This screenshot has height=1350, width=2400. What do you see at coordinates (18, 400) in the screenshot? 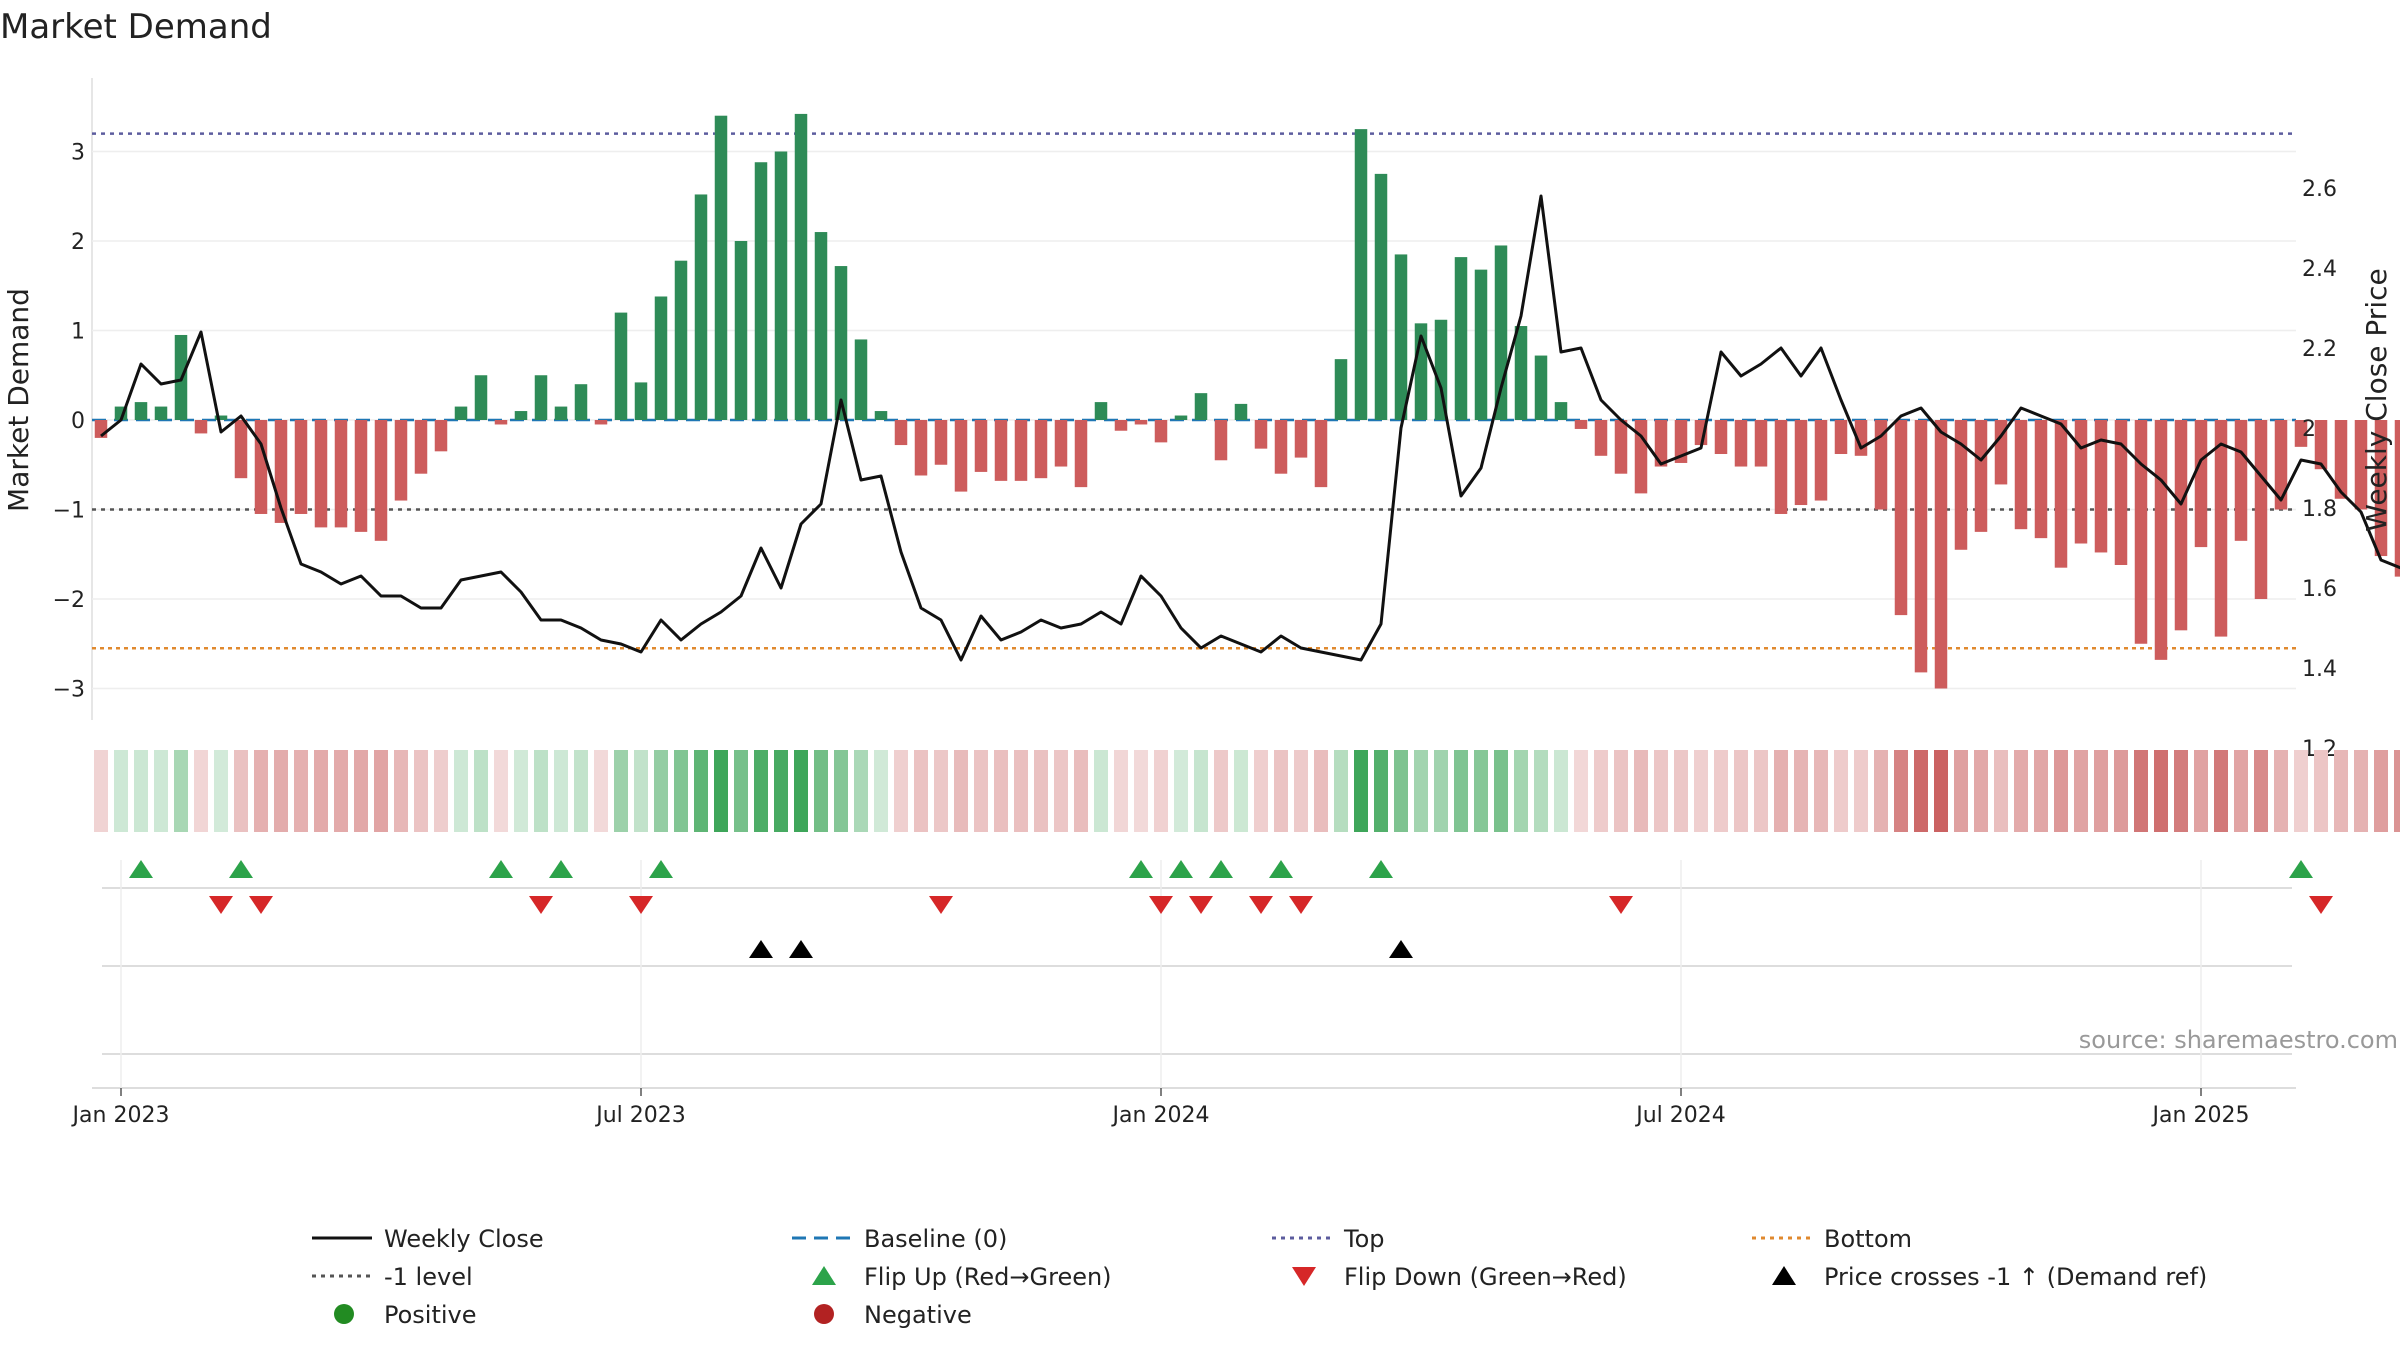
I see `left-axis-title: Market Demand` at bounding box center [18, 400].